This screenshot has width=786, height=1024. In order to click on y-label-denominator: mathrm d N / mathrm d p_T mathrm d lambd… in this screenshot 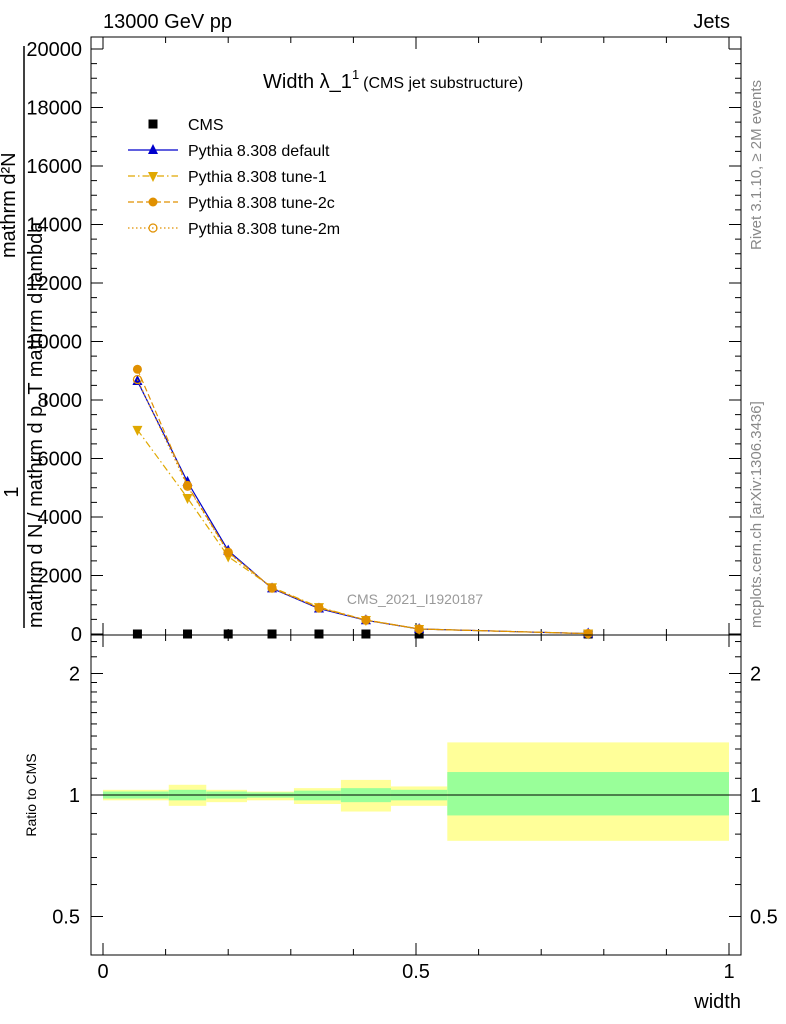, I will do `click(36, 424)`.